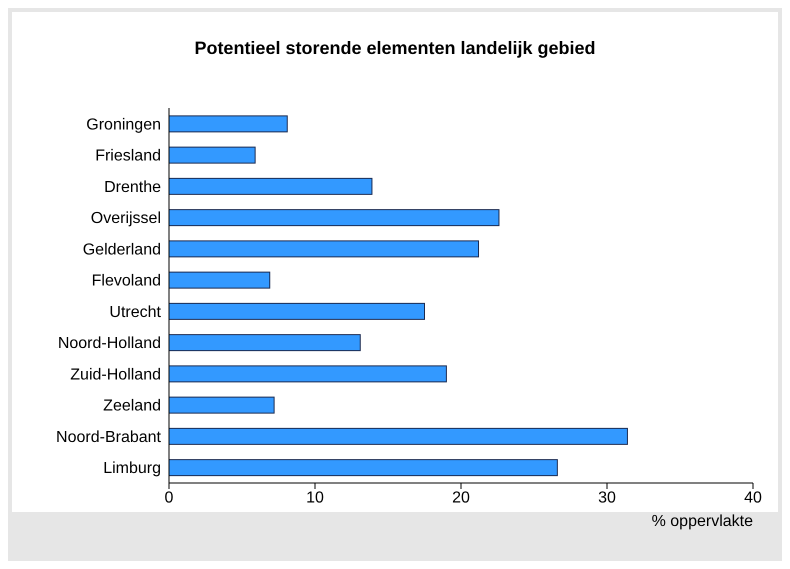 The width and height of the screenshot is (790, 569). I want to click on x-tick-label: 40, so click(753, 497).